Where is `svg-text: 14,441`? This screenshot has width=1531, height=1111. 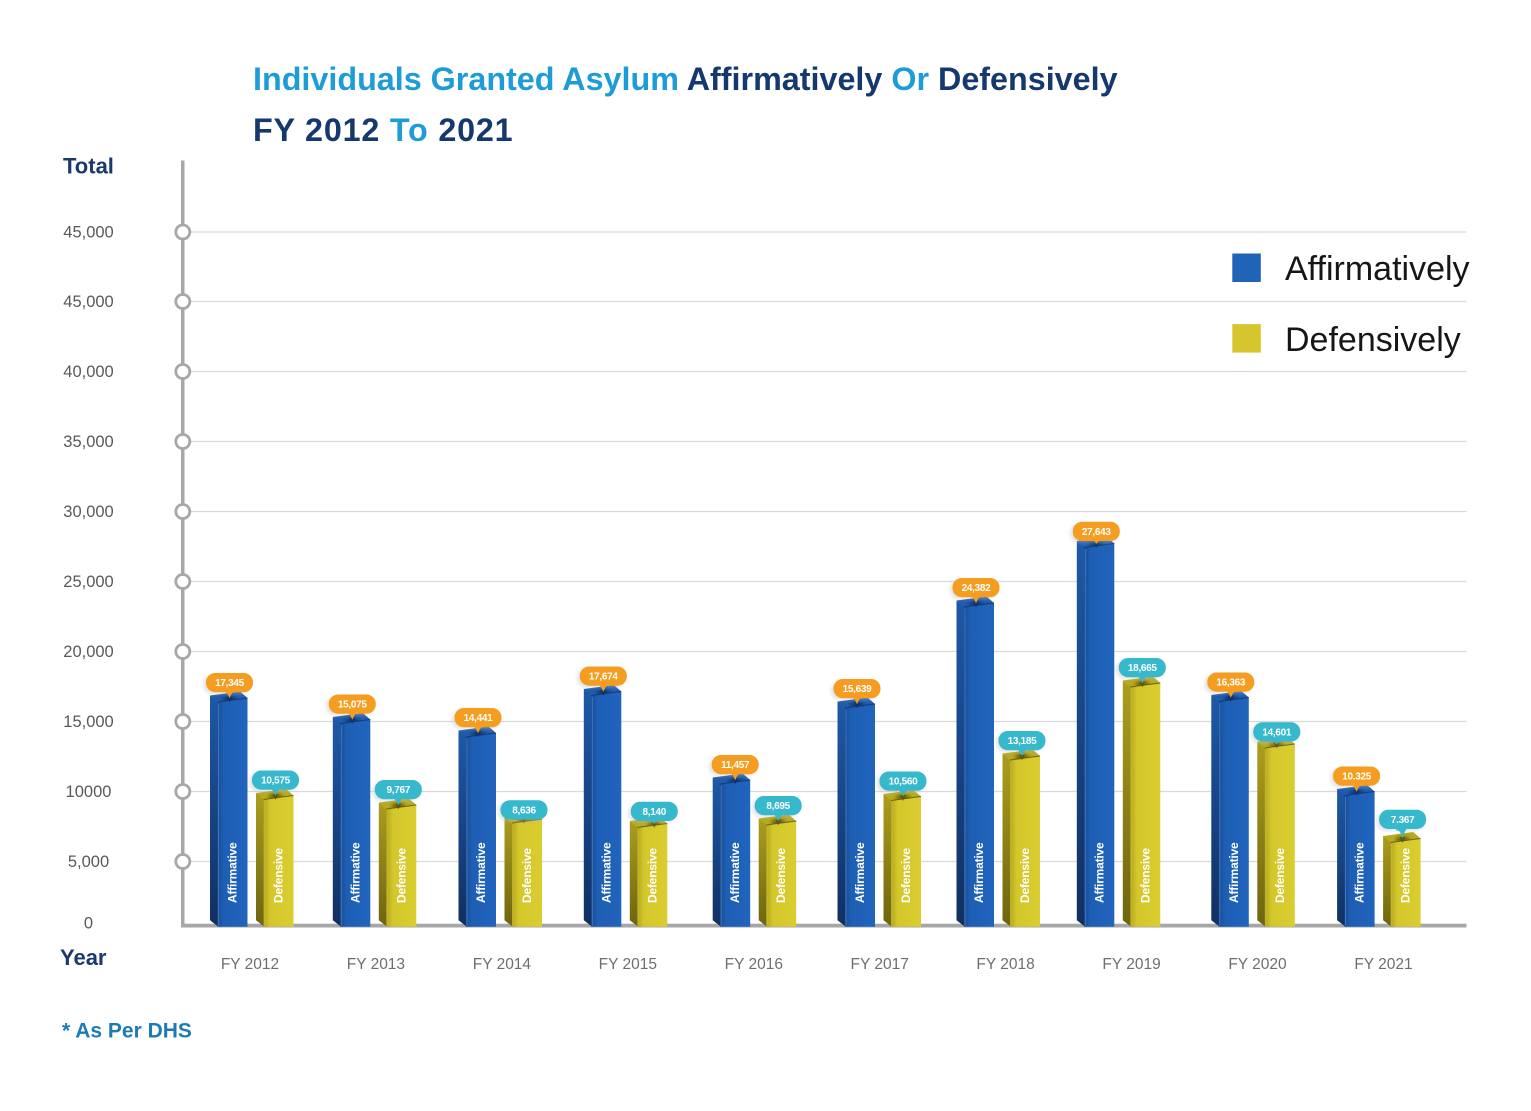 svg-text: 14,441 is located at coordinates (479, 718).